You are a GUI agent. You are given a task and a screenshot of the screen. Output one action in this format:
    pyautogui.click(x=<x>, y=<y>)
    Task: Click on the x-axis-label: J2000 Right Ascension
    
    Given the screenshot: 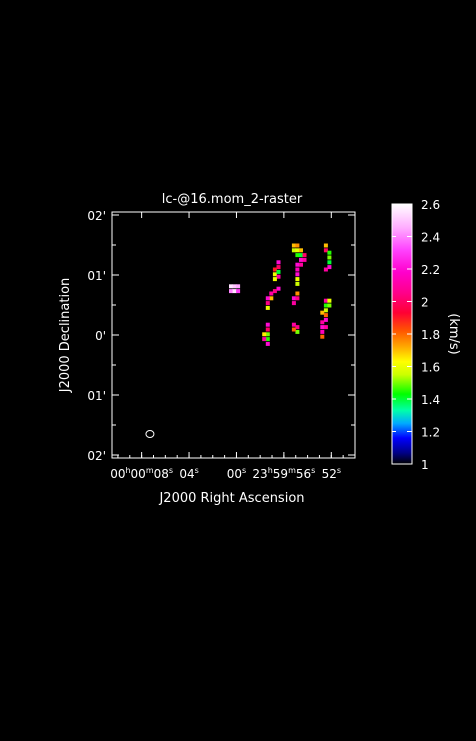 What is the action you would take?
    pyautogui.click(x=231, y=498)
    